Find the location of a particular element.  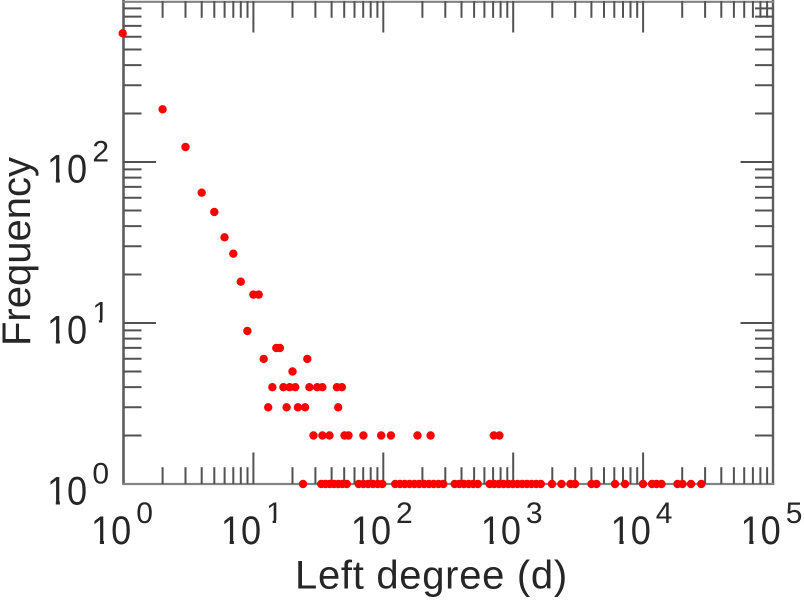

svg-text: 3 is located at coordinates (534, 513).